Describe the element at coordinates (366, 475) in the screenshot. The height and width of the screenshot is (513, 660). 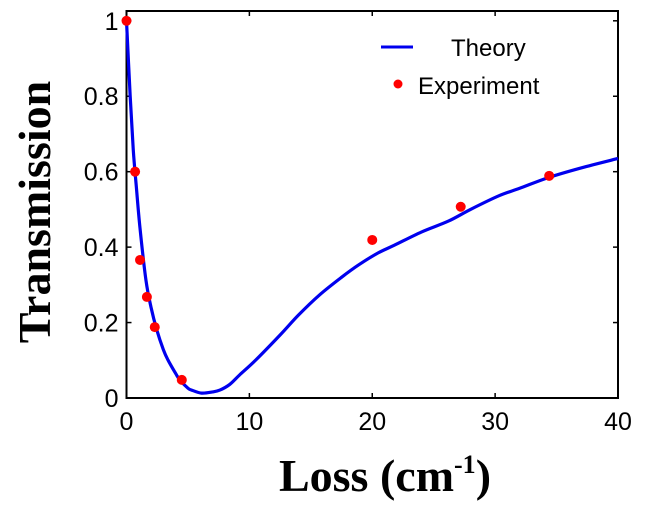
I see `x-axis-label-main: Loss (cm` at that location.